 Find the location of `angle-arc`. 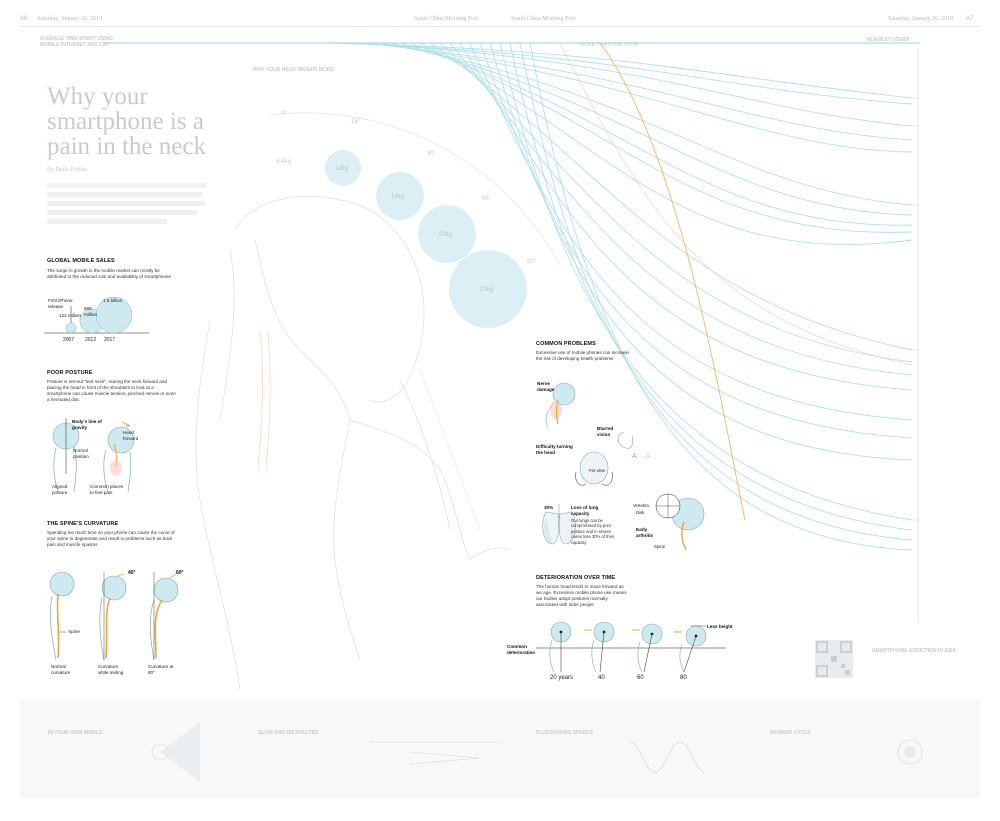

angle-arc is located at coordinates (415, 189).